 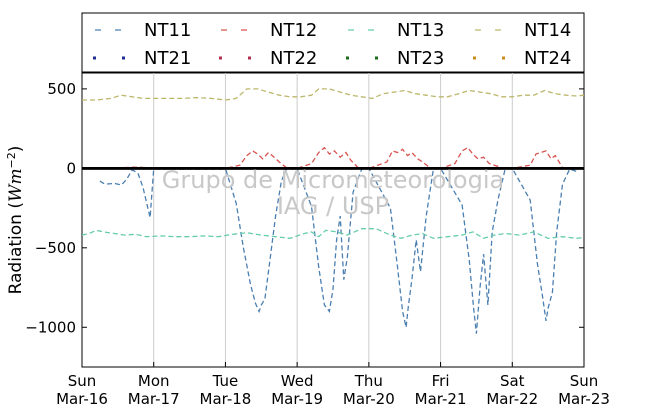 I want to click on y-tick-label: −1000, so click(x=50, y=327).